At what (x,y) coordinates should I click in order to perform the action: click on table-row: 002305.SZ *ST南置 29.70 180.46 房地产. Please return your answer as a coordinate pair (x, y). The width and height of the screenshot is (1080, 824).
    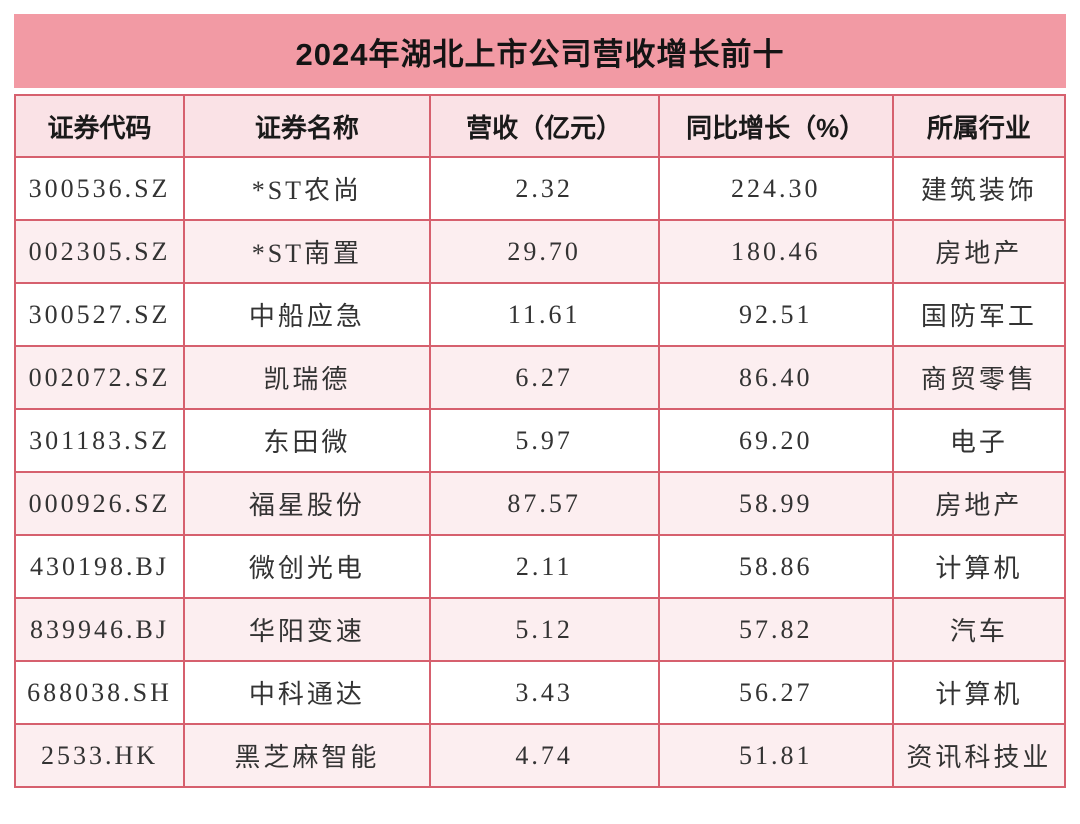
    Looking at the image, I should click on (540, 251).